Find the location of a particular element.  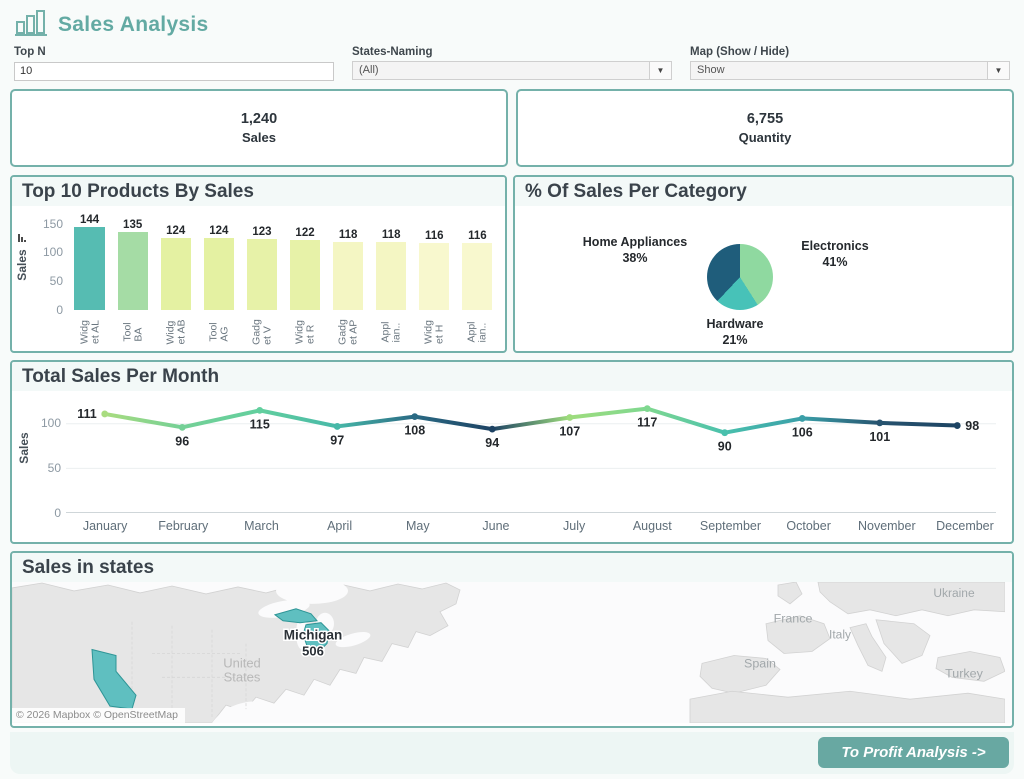

france-label: France is located at coordinates (793, 618).